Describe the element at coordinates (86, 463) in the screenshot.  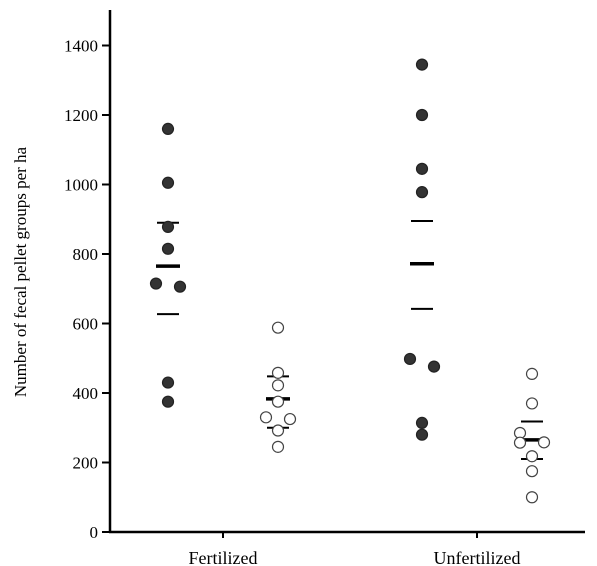
I see `y-tick-label: 200` at that location.